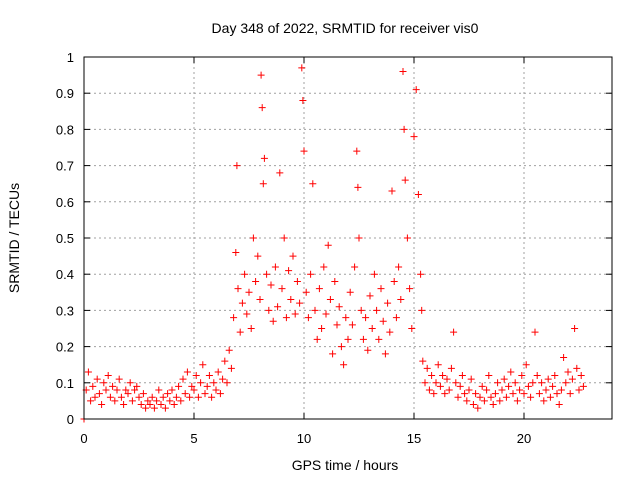 Image resolution: width=640 pixels, height=480 pixels. What do you see at coordinates (304, 438) in the screenshot?
I see `x-tick-label: 10` at bounding box center [304, 438].